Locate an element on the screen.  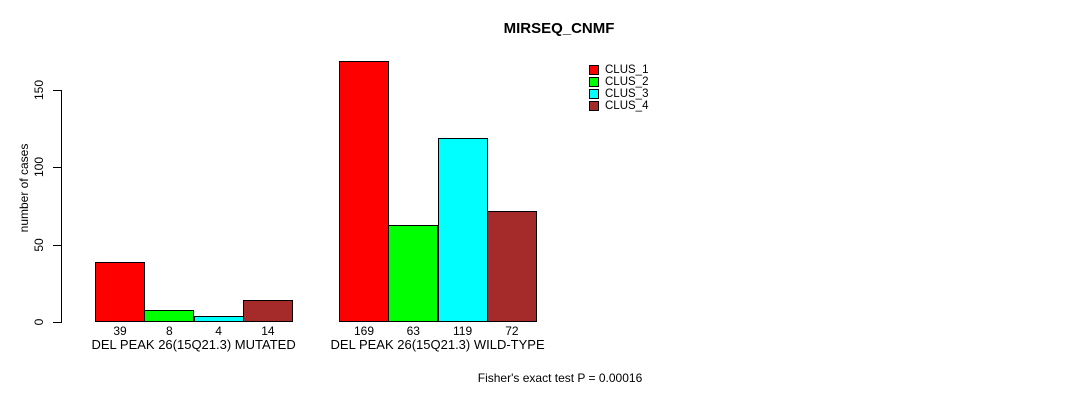
bar-value-label: 14 is located at coordinates (268, 331).